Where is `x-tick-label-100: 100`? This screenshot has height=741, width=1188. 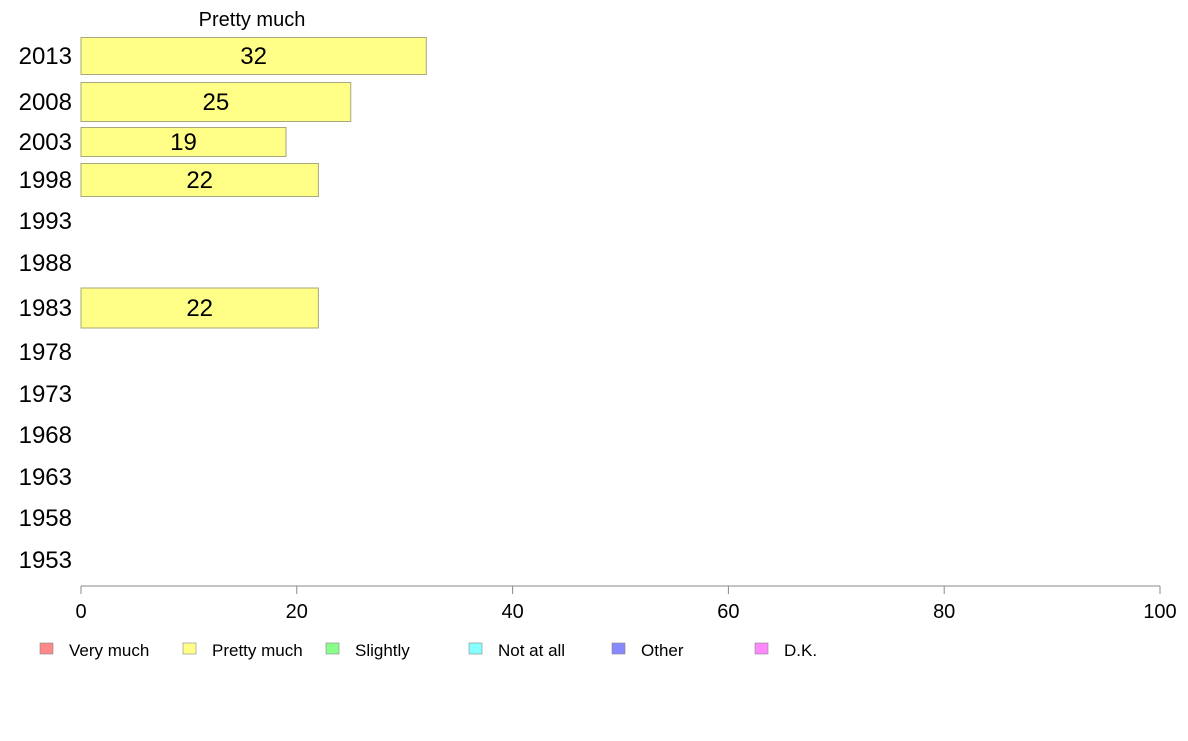
x-tick-label-100: 100 is located at coordinates (1159, 612).